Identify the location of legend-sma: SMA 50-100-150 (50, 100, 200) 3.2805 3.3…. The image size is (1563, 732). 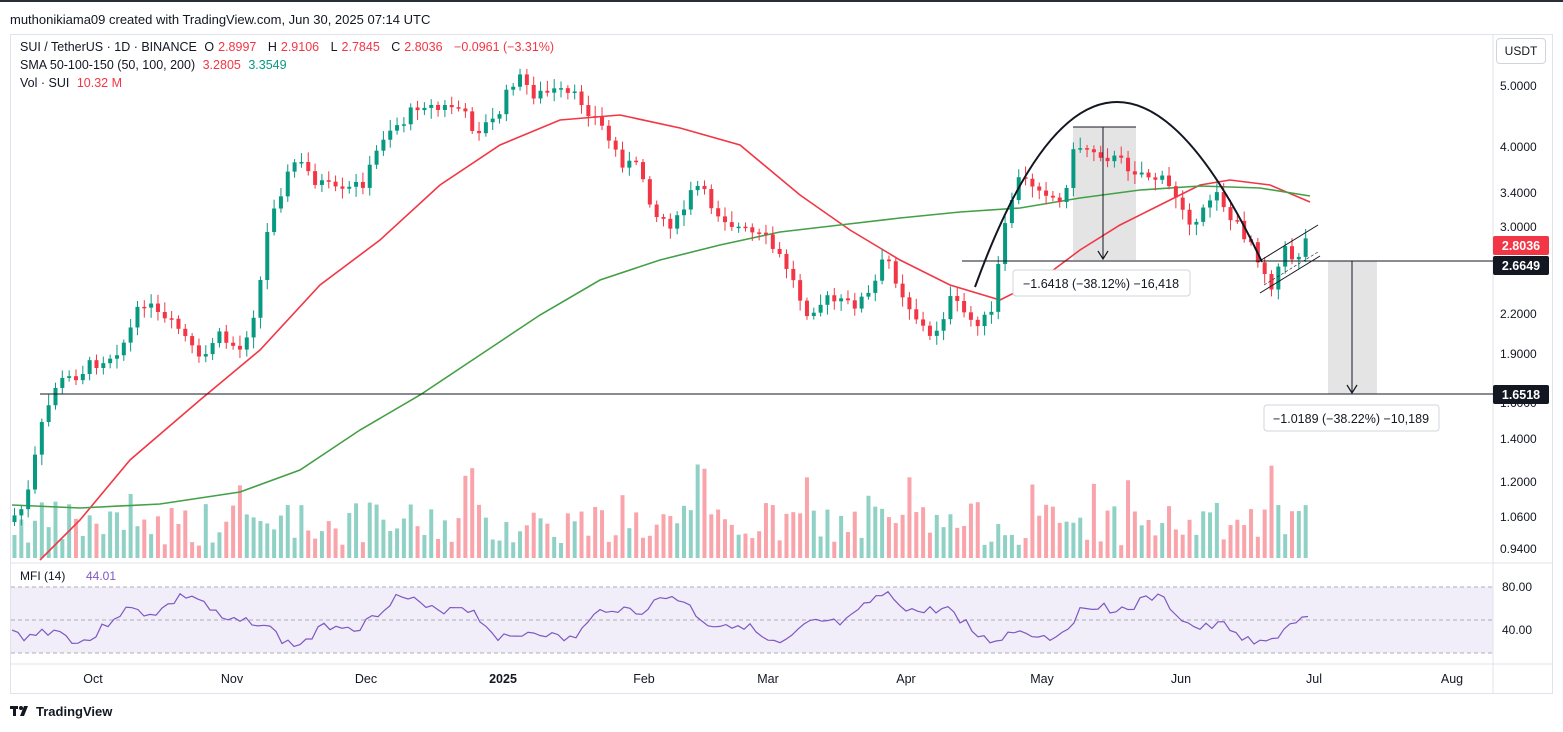
(155, 65).